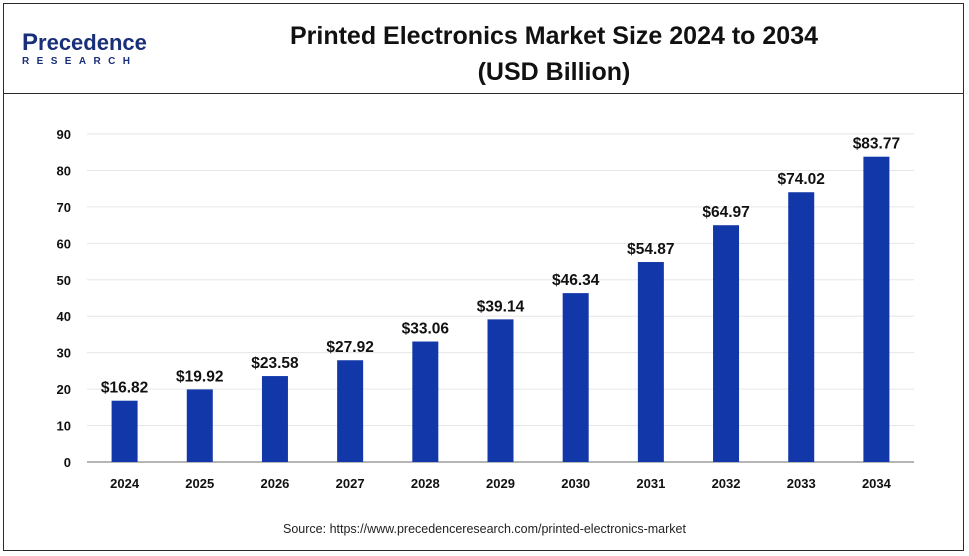  Describe the element at coordinates (274, 483) in the screenshot. I see `x-tick-label: 2026` at that location.